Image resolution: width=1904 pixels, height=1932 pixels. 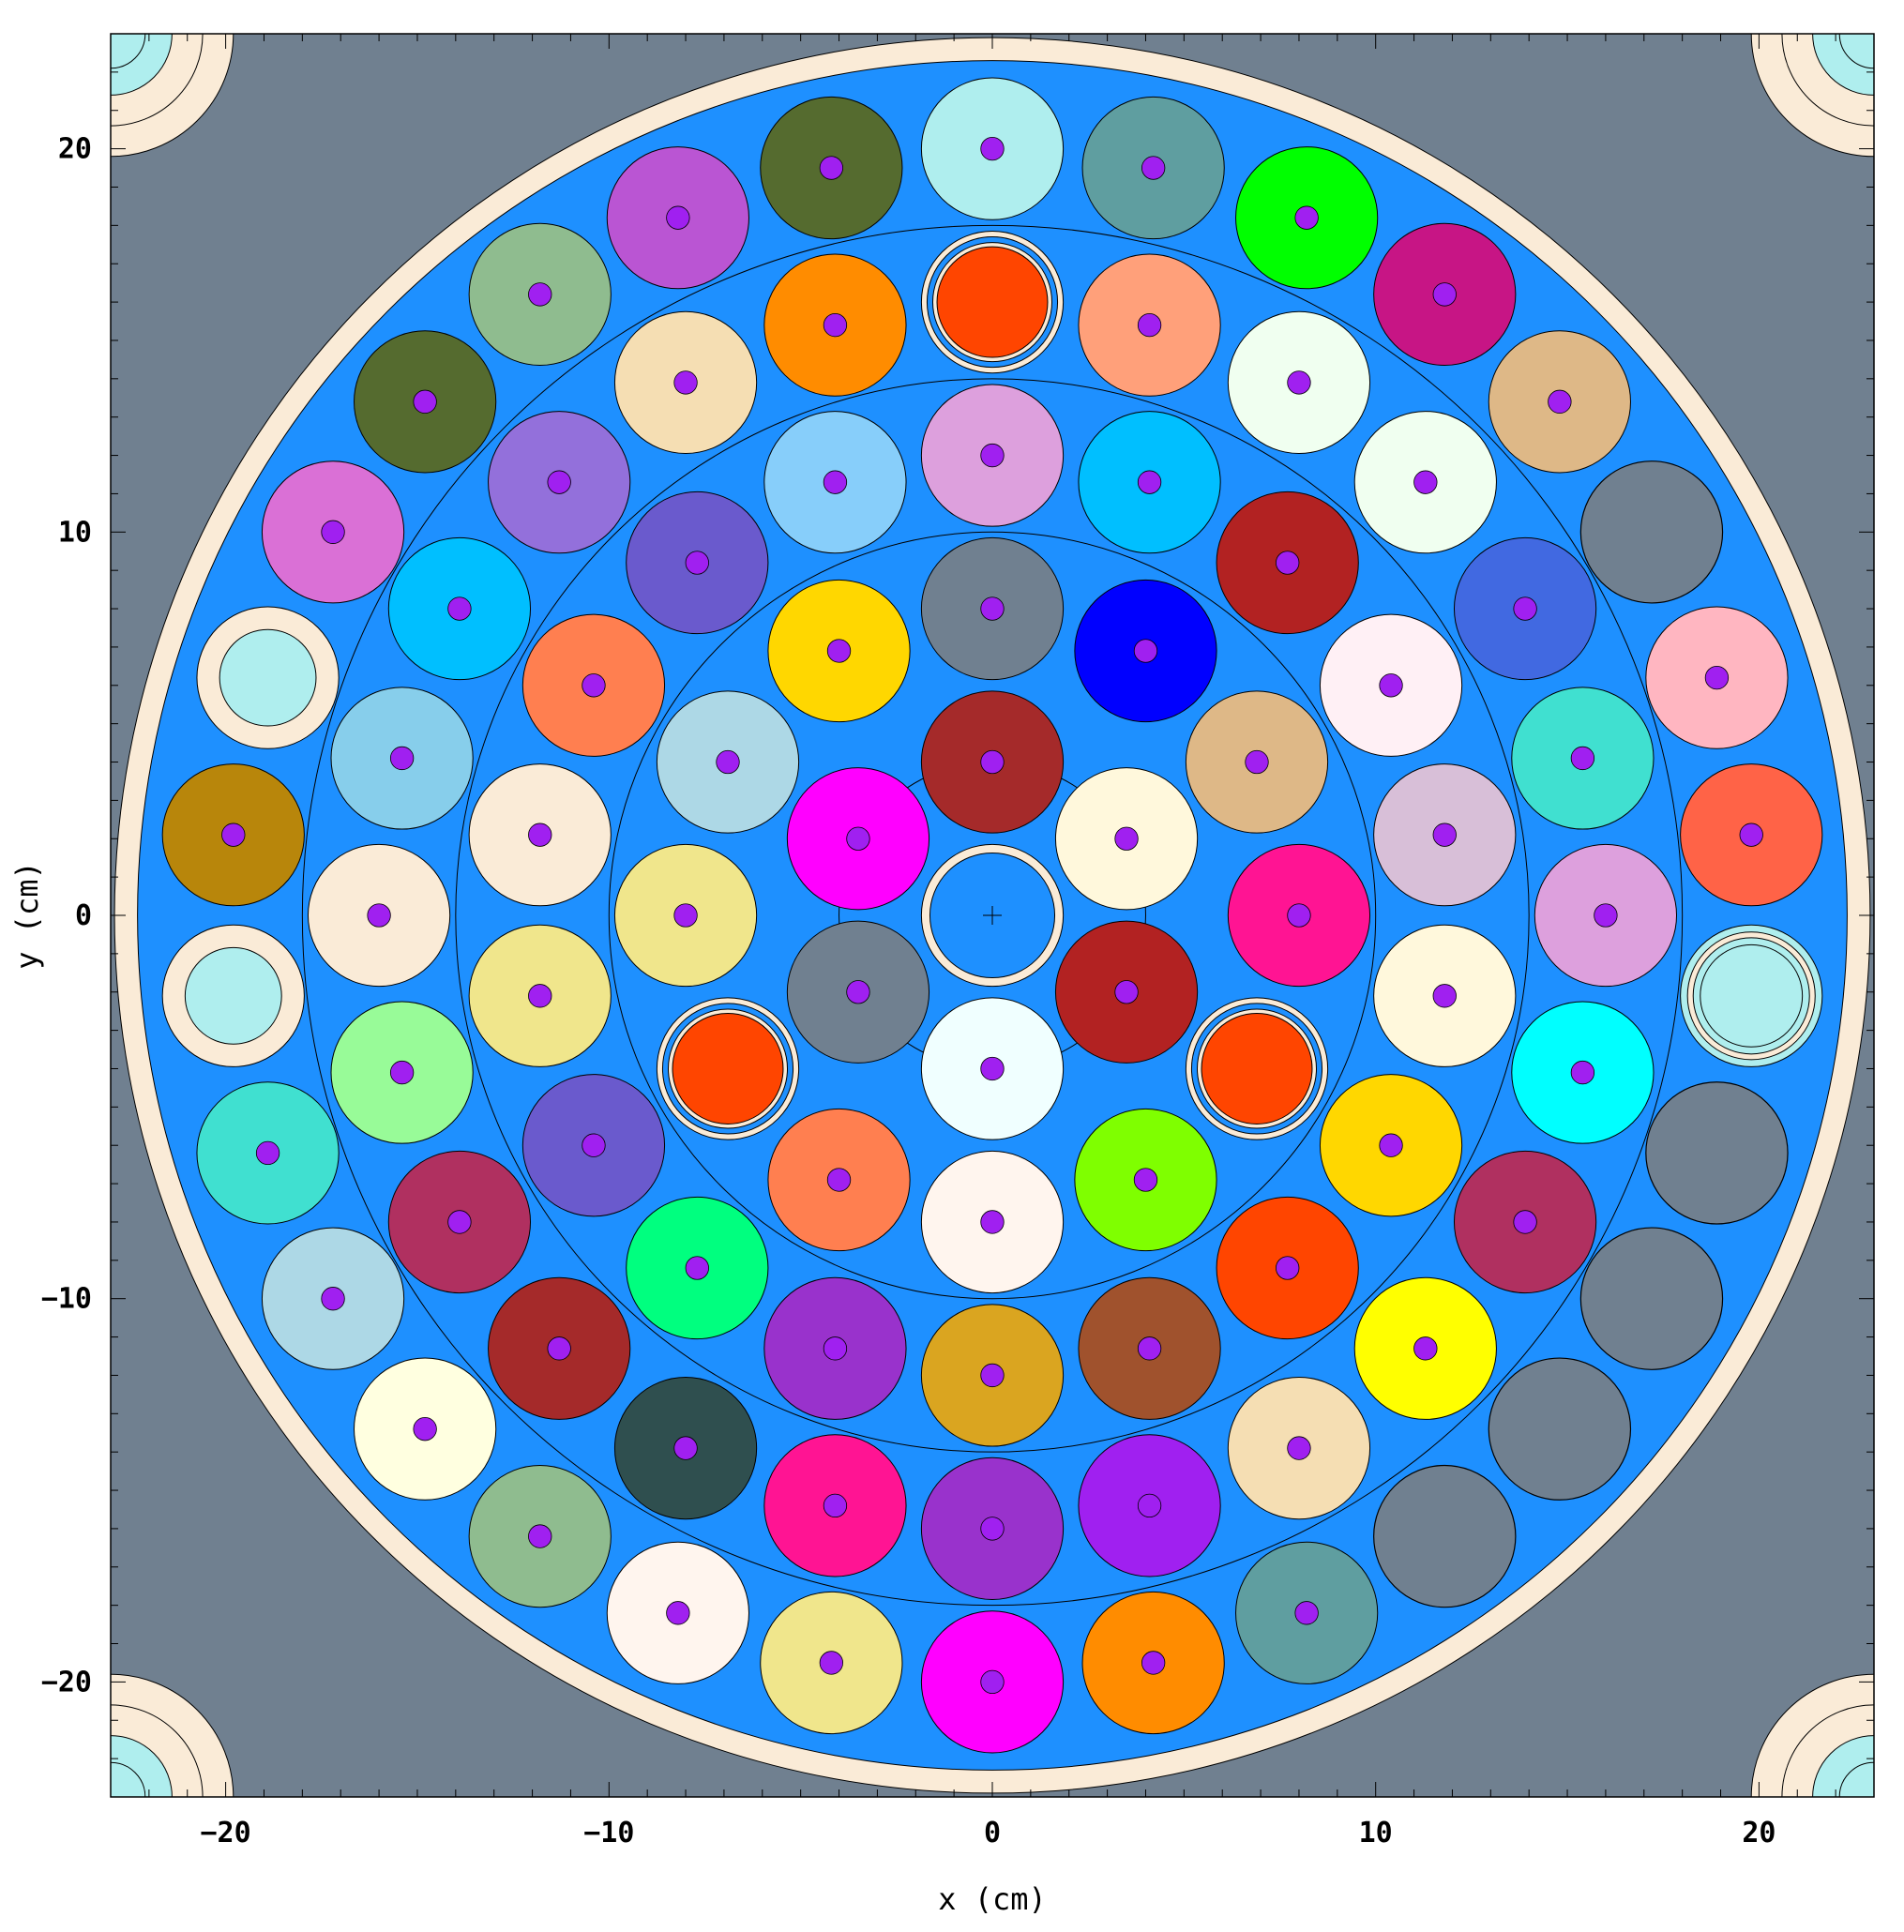 I want to click on y-tick-label: 20, so click(x=75, y=149).